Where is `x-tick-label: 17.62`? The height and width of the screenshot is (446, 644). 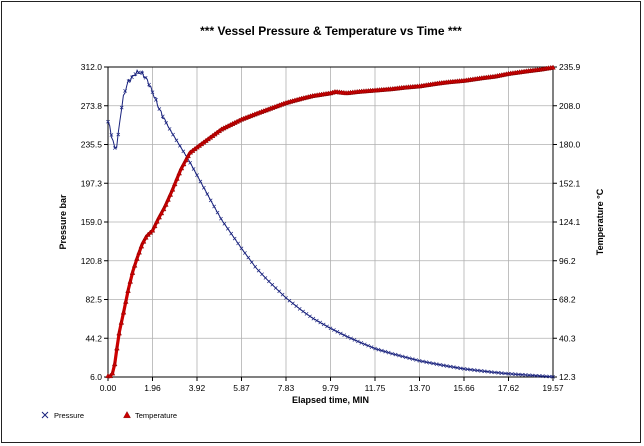 x-tick-label: 17.62 is located at coordinates (509, 388).